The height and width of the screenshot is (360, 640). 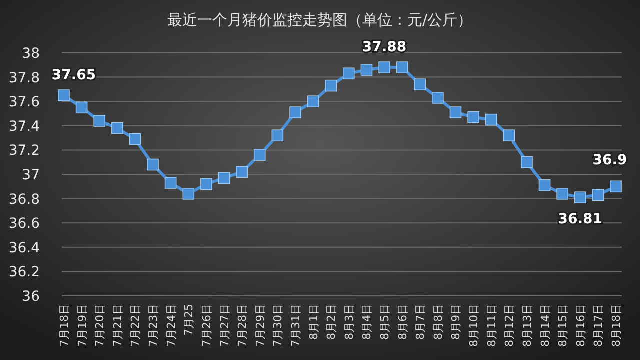 What do you see at coordinates (100, 325) in the screenshot?
I see `x-tick-label: 7月20日` at bounding box center [100, 325].